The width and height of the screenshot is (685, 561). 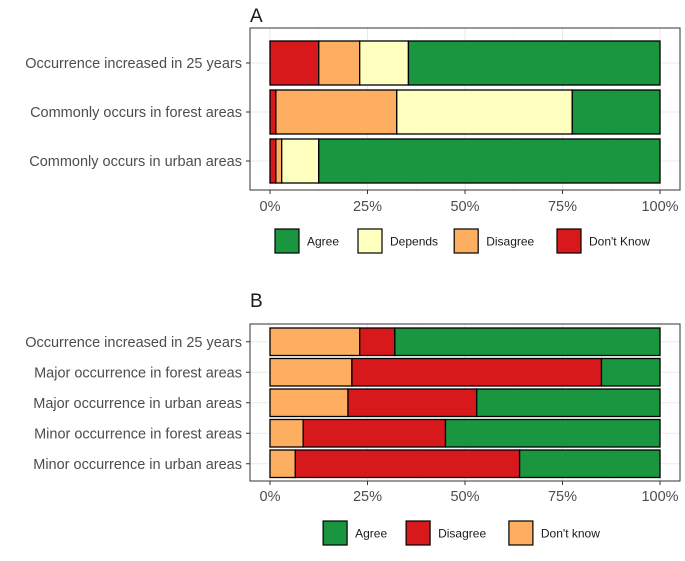 What do you see at coordinates (137, 404) in the screenshot?
I see `category-label: Major occurrence in urban areas` at bounding box center [137, 404].